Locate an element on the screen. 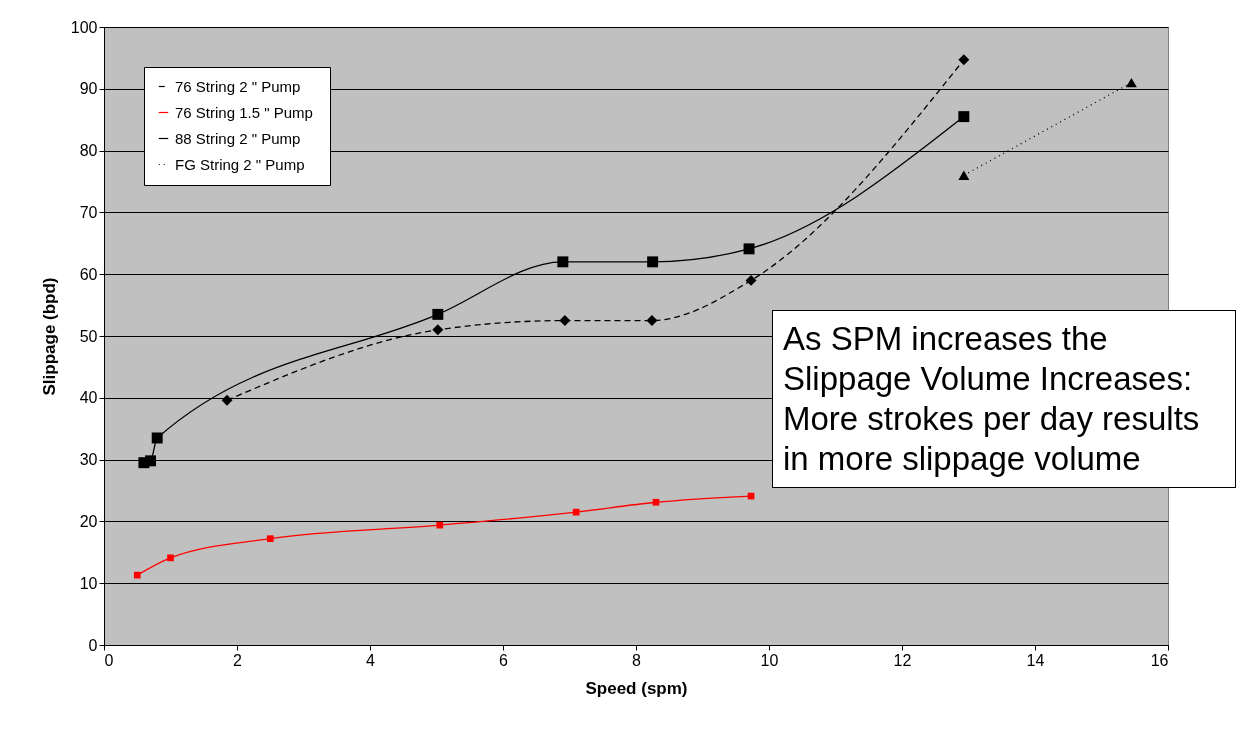  x-tick-label: 16 is located at coordinates (1159, 660).